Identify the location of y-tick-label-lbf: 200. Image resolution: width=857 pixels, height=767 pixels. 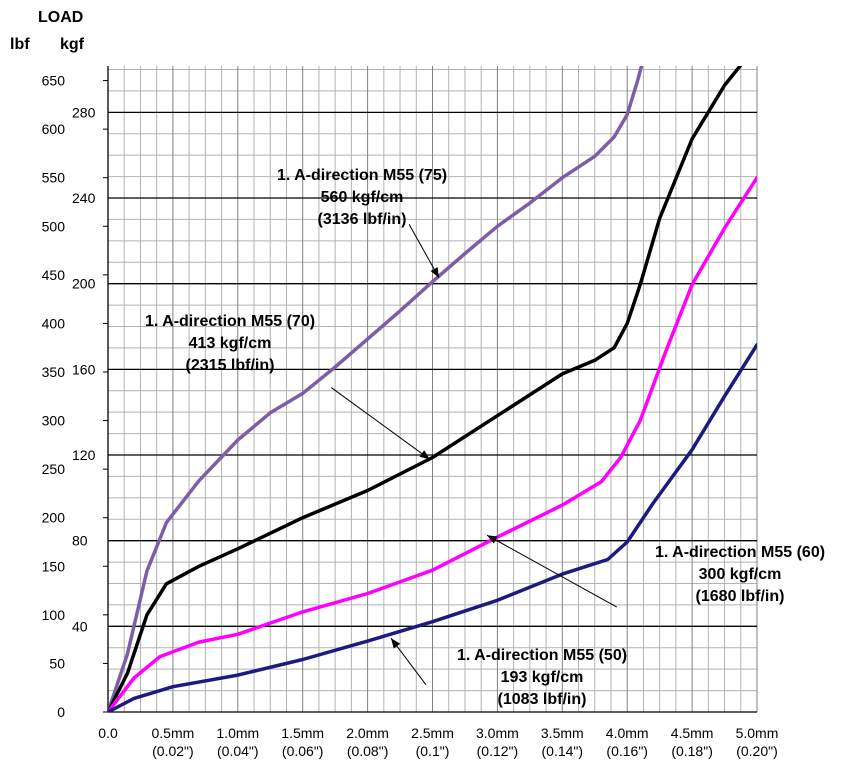
(54, 518).